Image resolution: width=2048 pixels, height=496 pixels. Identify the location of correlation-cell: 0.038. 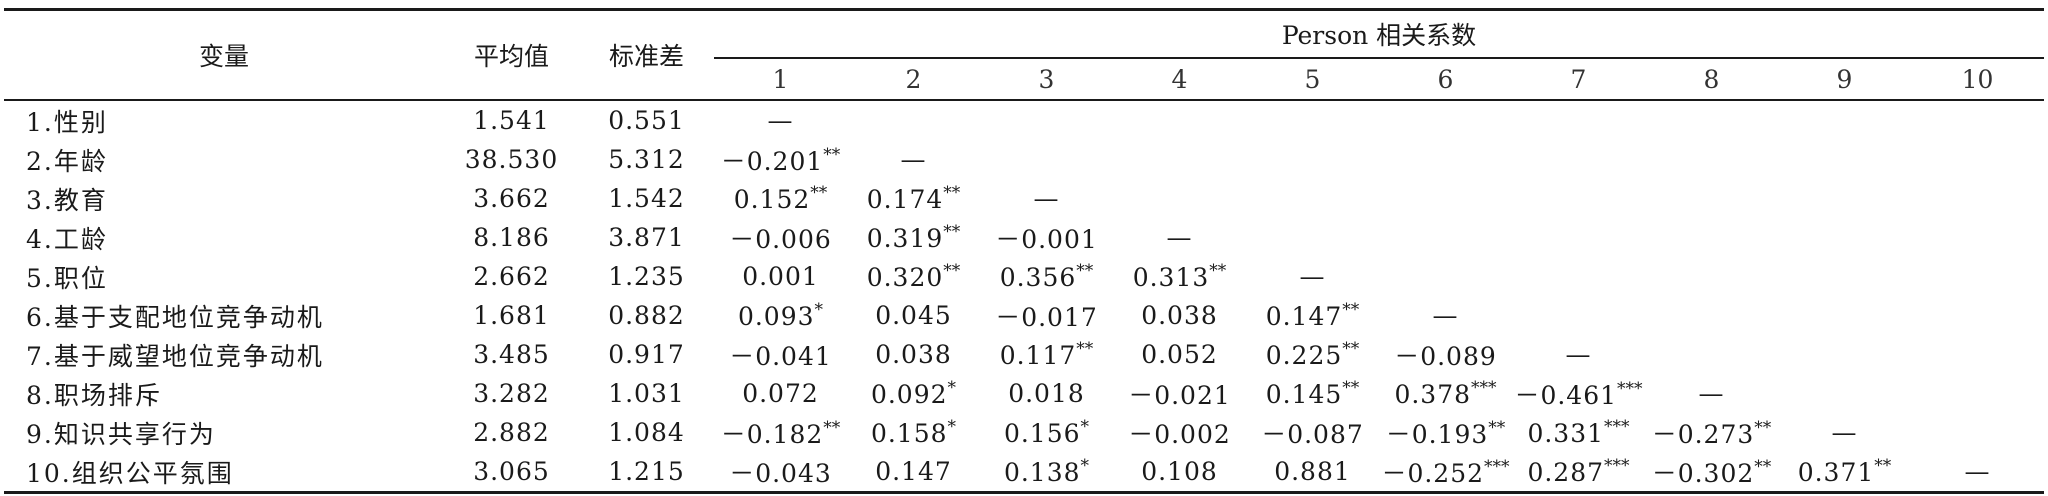
(1179, 315).